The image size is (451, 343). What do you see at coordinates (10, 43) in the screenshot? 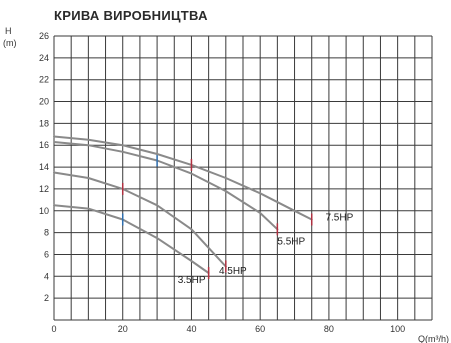
I see `y-axis-unit: (m)` at bounding box center [10, 43].